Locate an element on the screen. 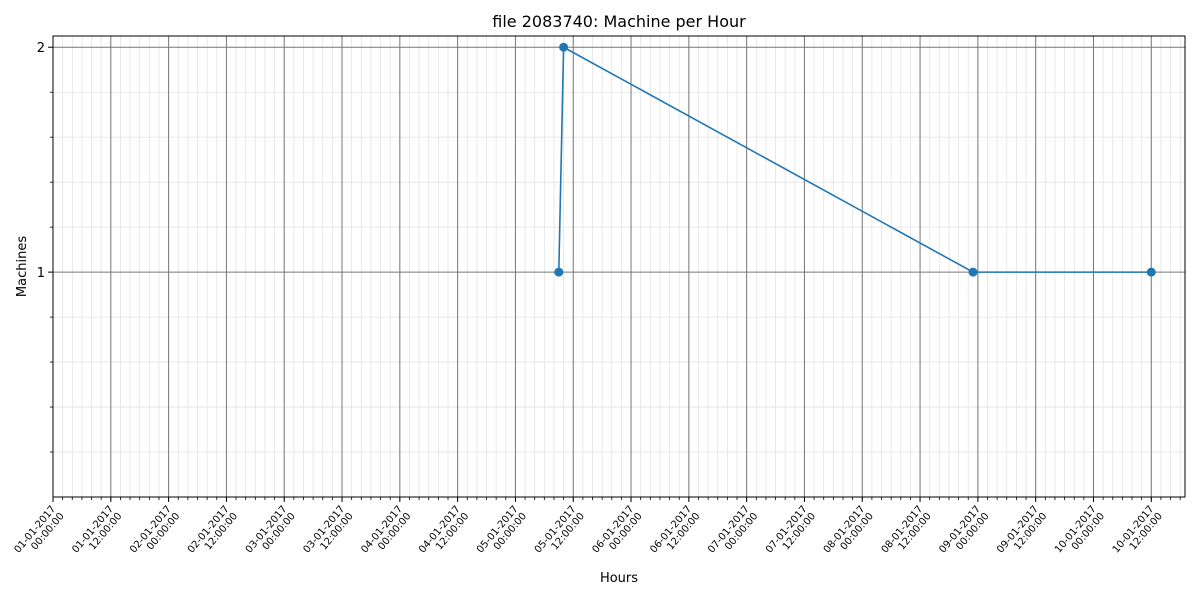  x-axis-label: Hours is located at coordinates (619, 578).